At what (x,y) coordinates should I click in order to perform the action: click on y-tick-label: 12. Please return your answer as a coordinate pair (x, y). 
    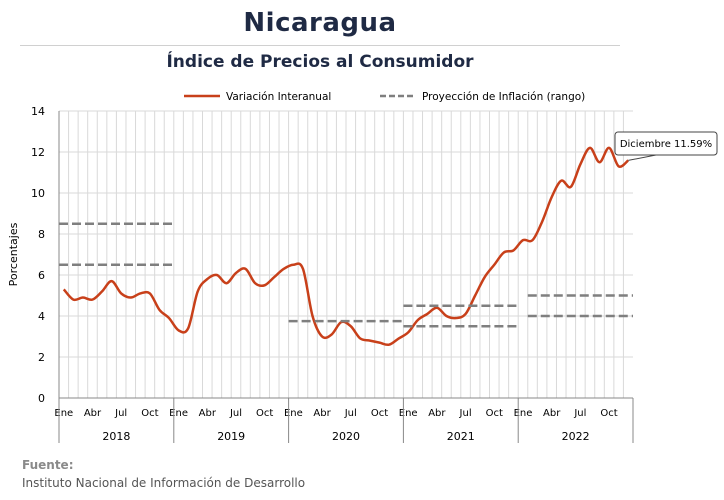
    Looking at the image, I should click on (38, 152).